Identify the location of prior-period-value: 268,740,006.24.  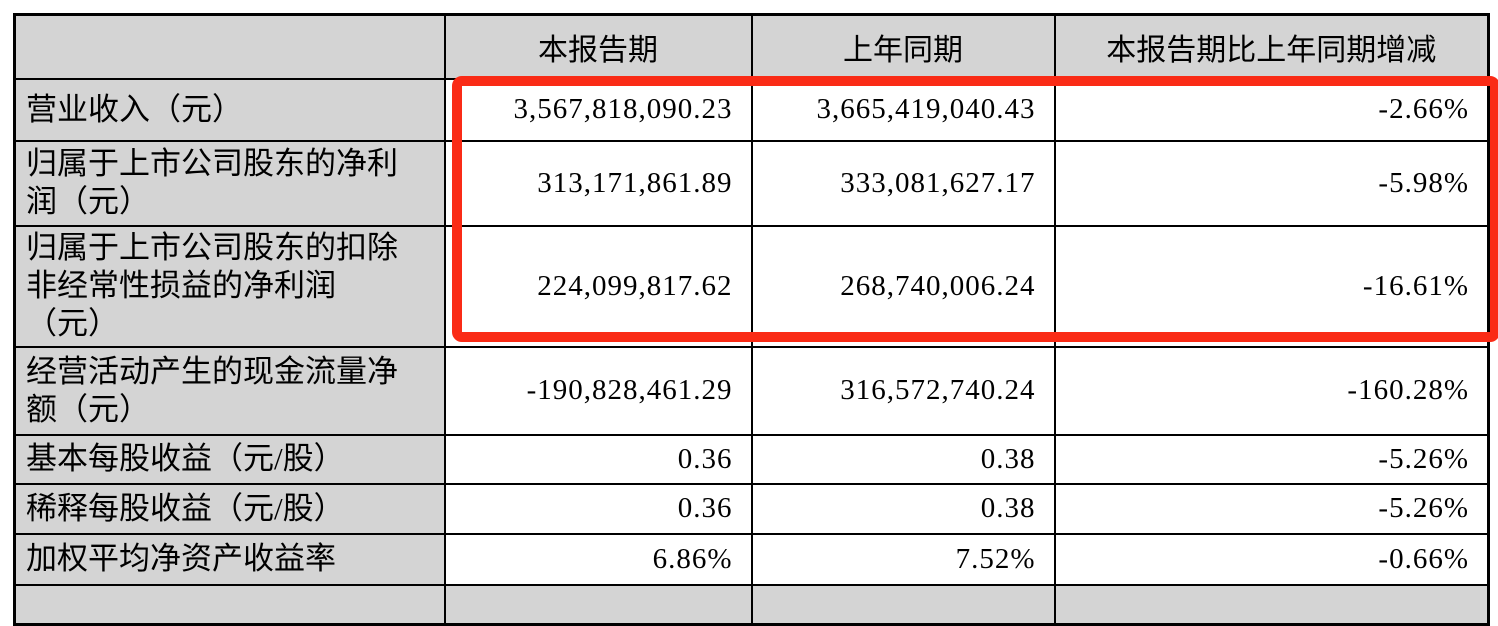
(903, 286).